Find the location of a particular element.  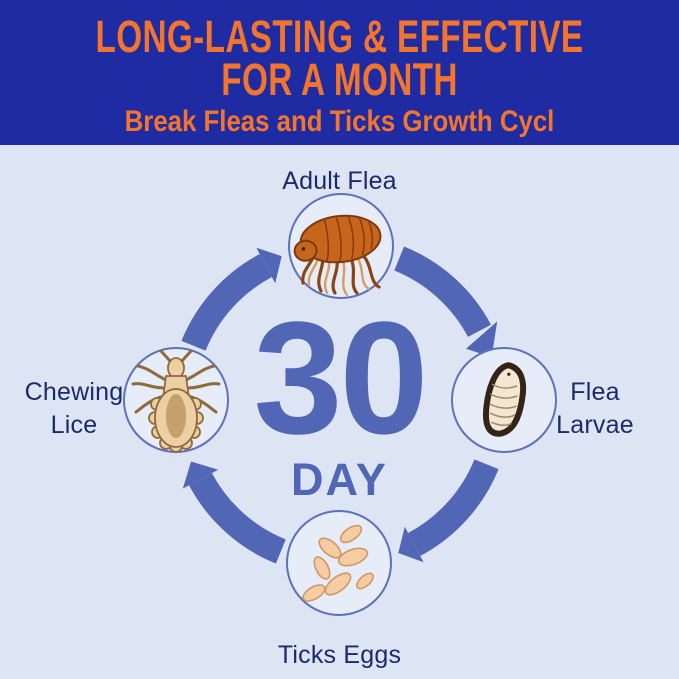

label-adult-flea: Adult Flea is located at coordinates (339, 181).